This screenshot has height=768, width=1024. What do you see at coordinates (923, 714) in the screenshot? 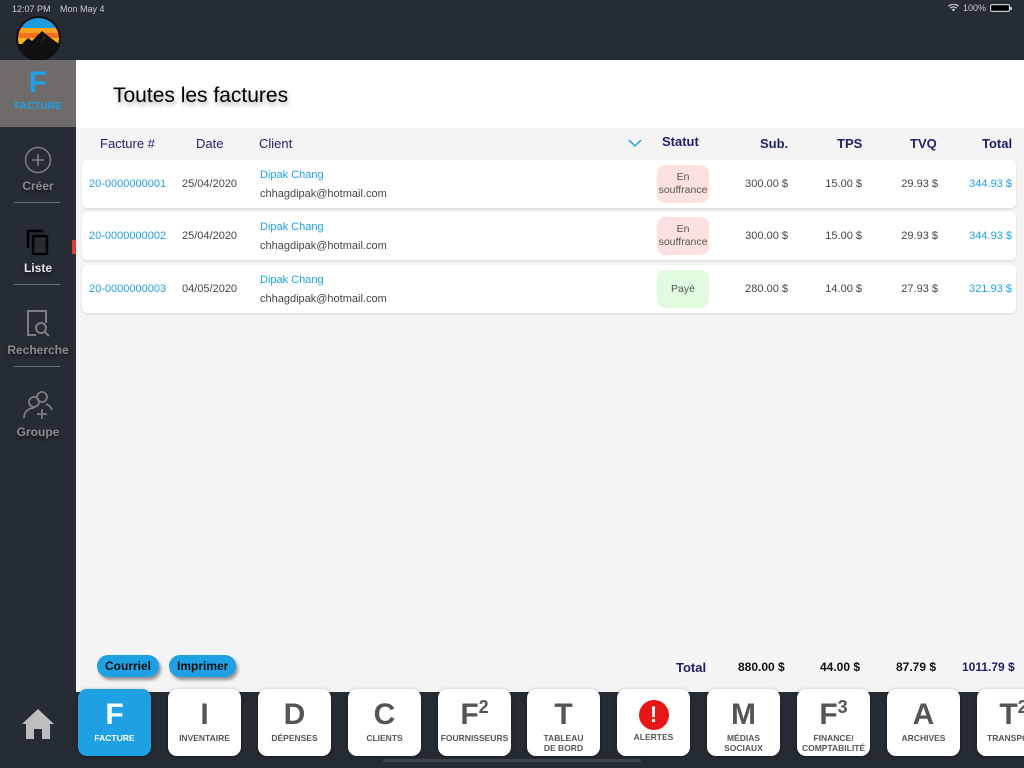
I see `tab-letter: A` at bounding box center [923, 714].